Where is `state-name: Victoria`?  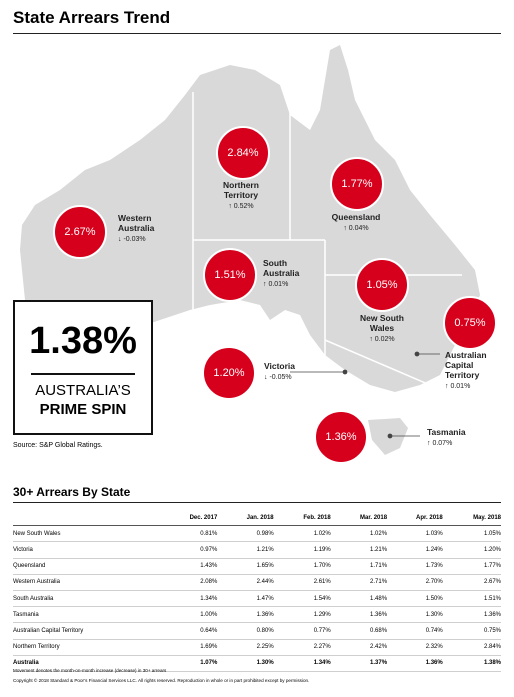
state-name: Victoria is located at coordinates (280, 366).